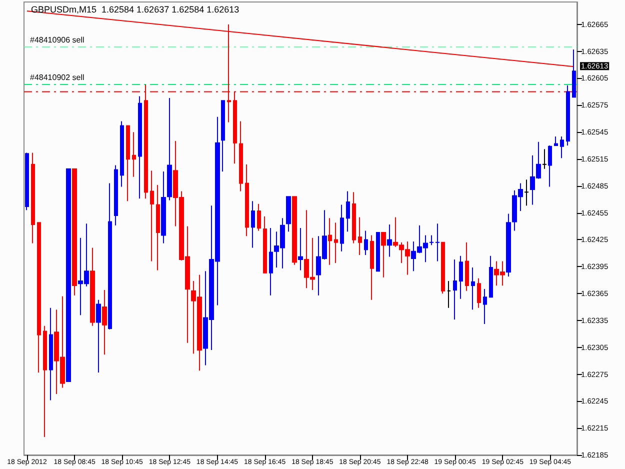  Describe the element at coordinates (57, 39) in the screenshot. I see `ref-line-label: #48410906 sell` at that location.